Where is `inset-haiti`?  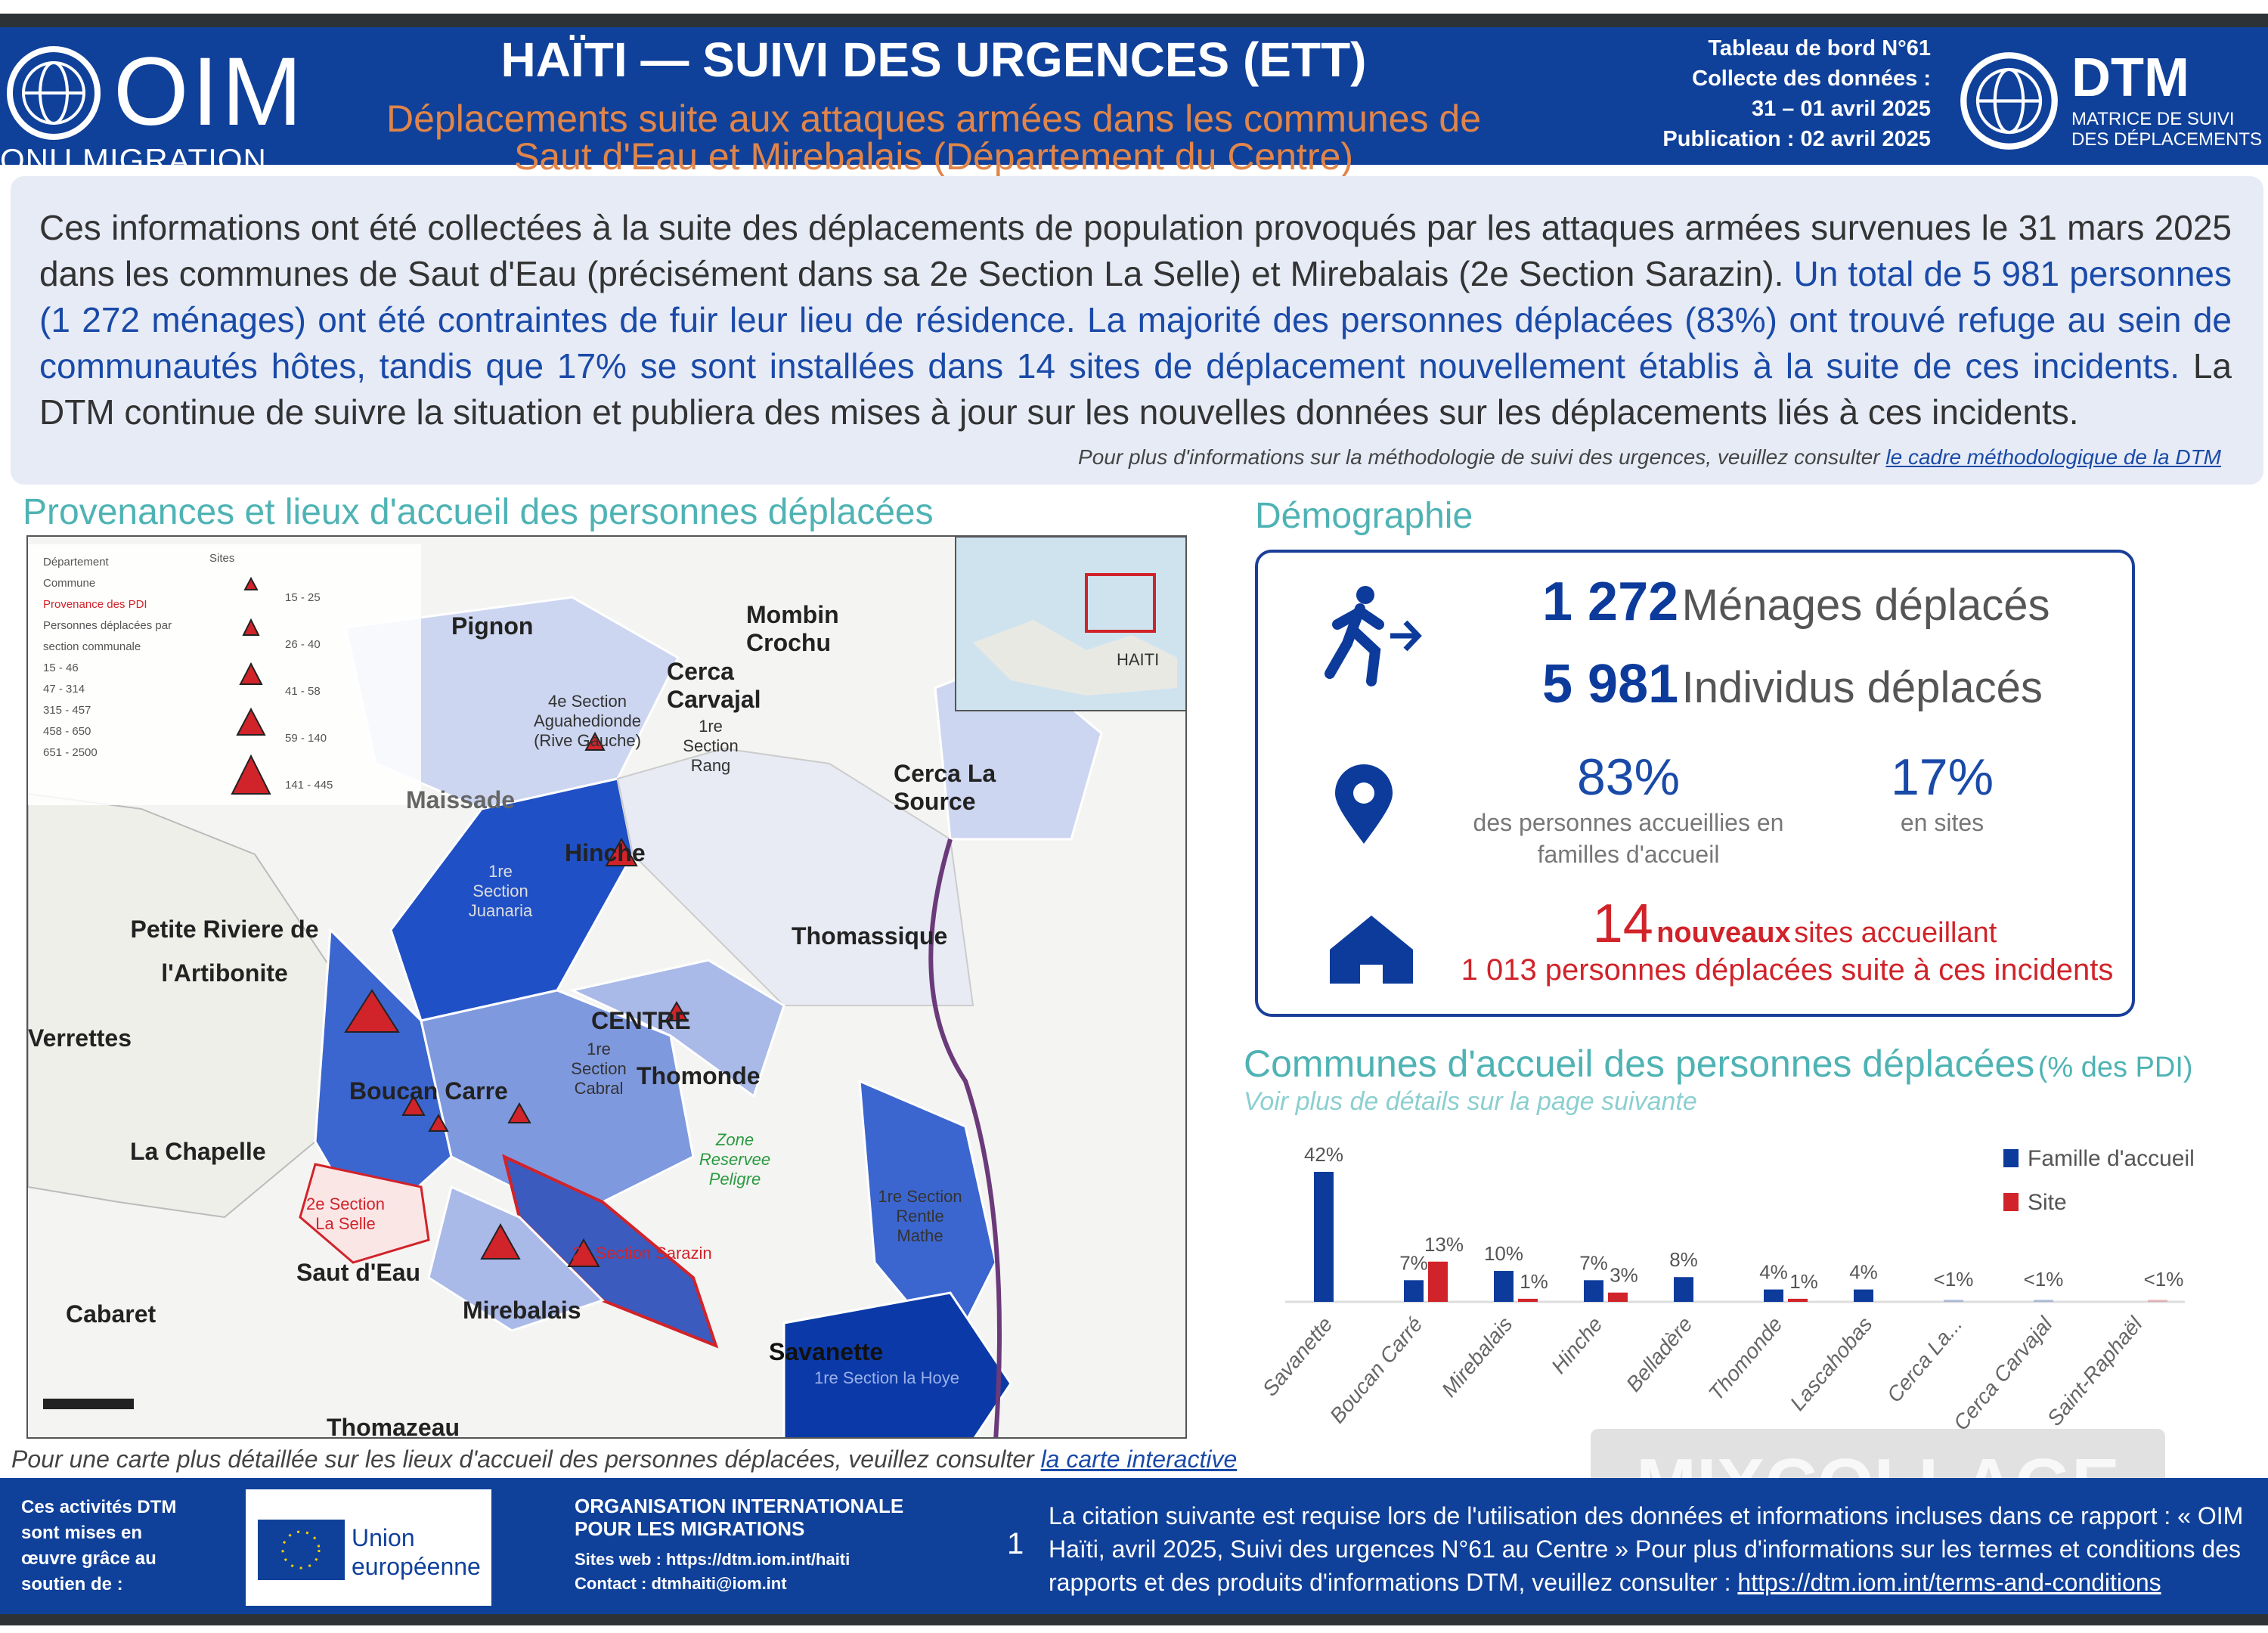
inset-haiti is located at coordinates (1075, 658).